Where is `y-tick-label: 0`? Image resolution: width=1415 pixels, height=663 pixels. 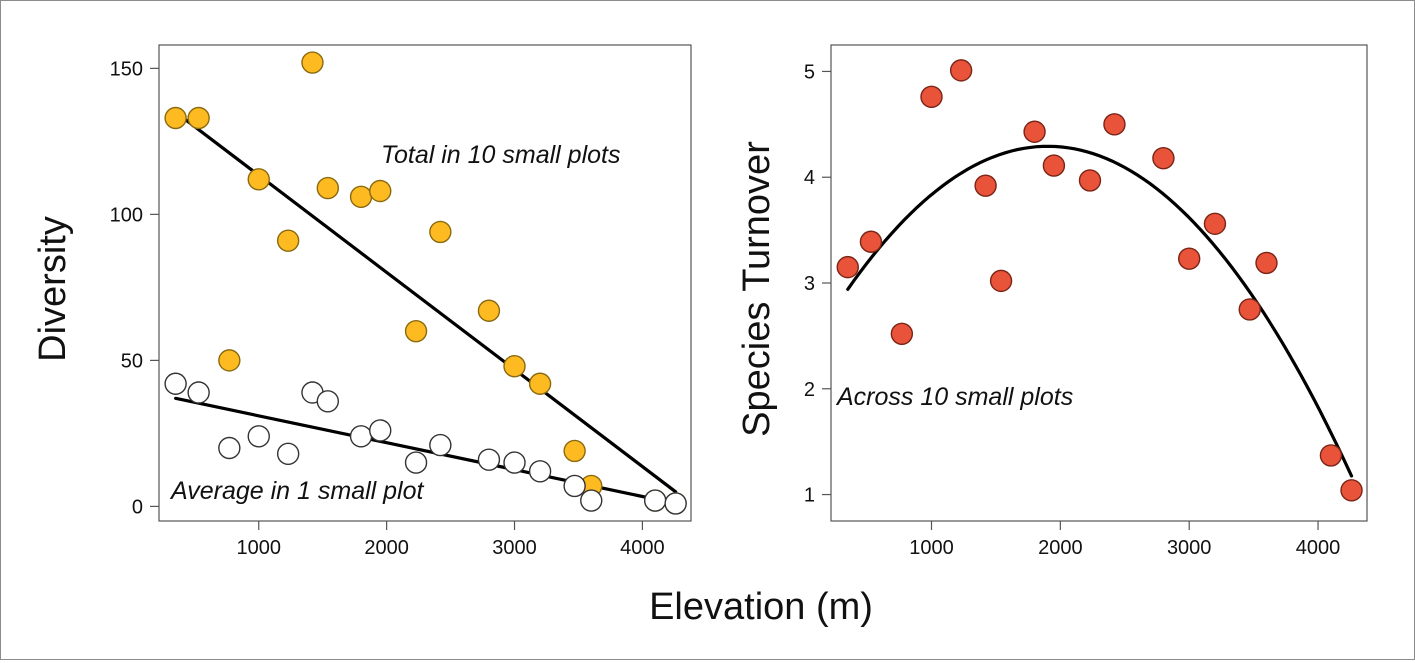
y-tick-label: 0 is located at coordinates (137, 507).